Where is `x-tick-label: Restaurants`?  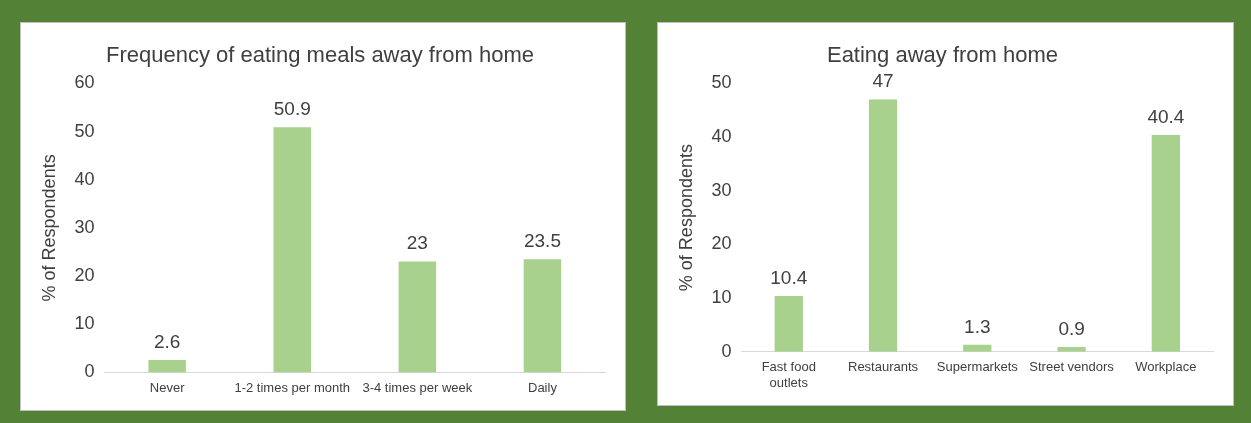 x-tick-label: Restaurants is located at coordinates (883, 367).